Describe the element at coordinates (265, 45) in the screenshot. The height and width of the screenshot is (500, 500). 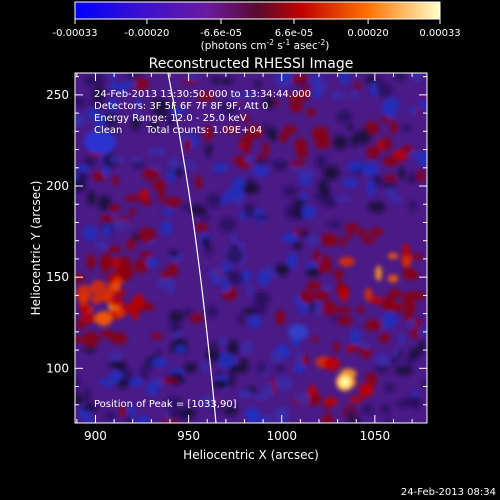
I see `colorbar-unit: (photons cm-2 s-1 asec-2)` at that location.